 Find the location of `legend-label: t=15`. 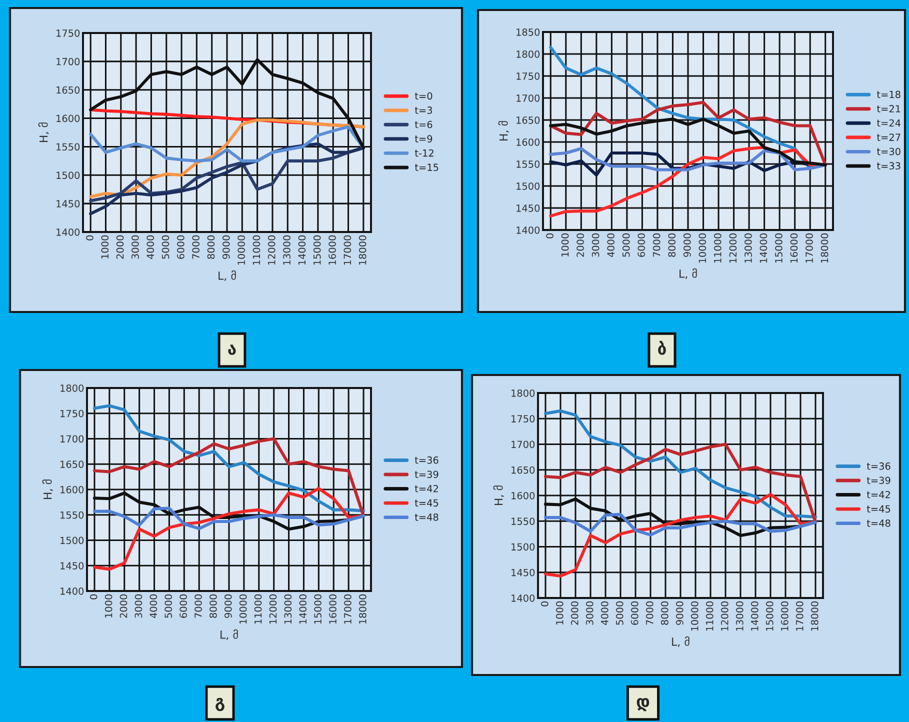

legend-label: t=15 is located at coordinates (426, 167).